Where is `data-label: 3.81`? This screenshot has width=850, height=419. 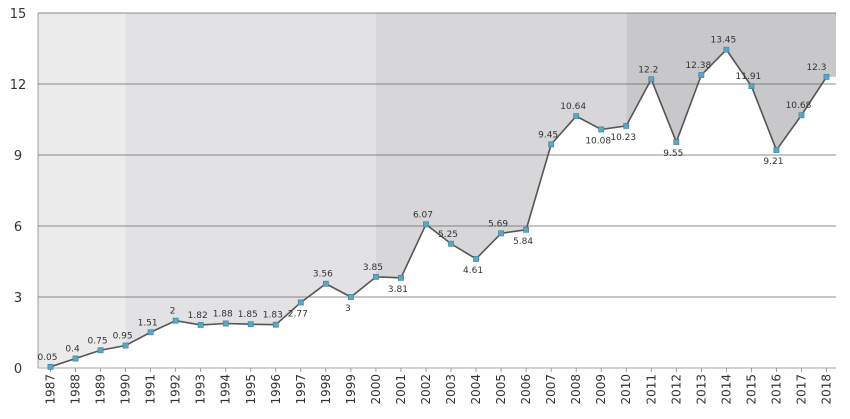 data-label: 3.81 is located at coordinates (398, 290).